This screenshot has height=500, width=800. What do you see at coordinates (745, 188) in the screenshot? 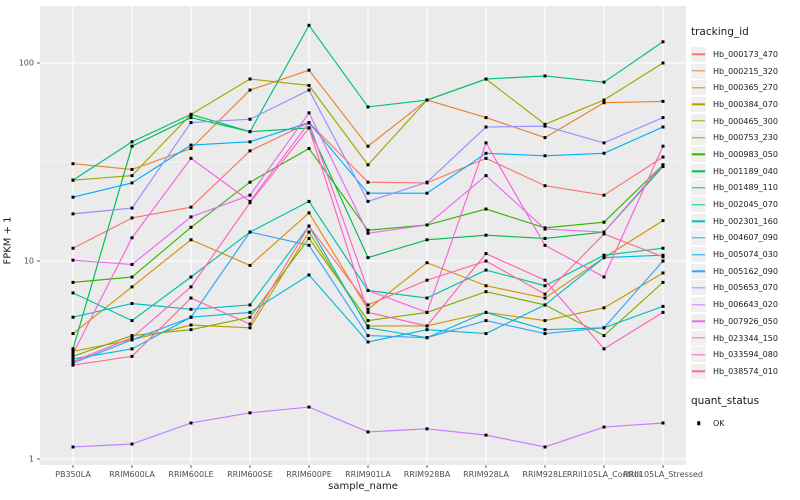
I see `legend-label: Hb_001489_110` at bounding box center [745, 188].